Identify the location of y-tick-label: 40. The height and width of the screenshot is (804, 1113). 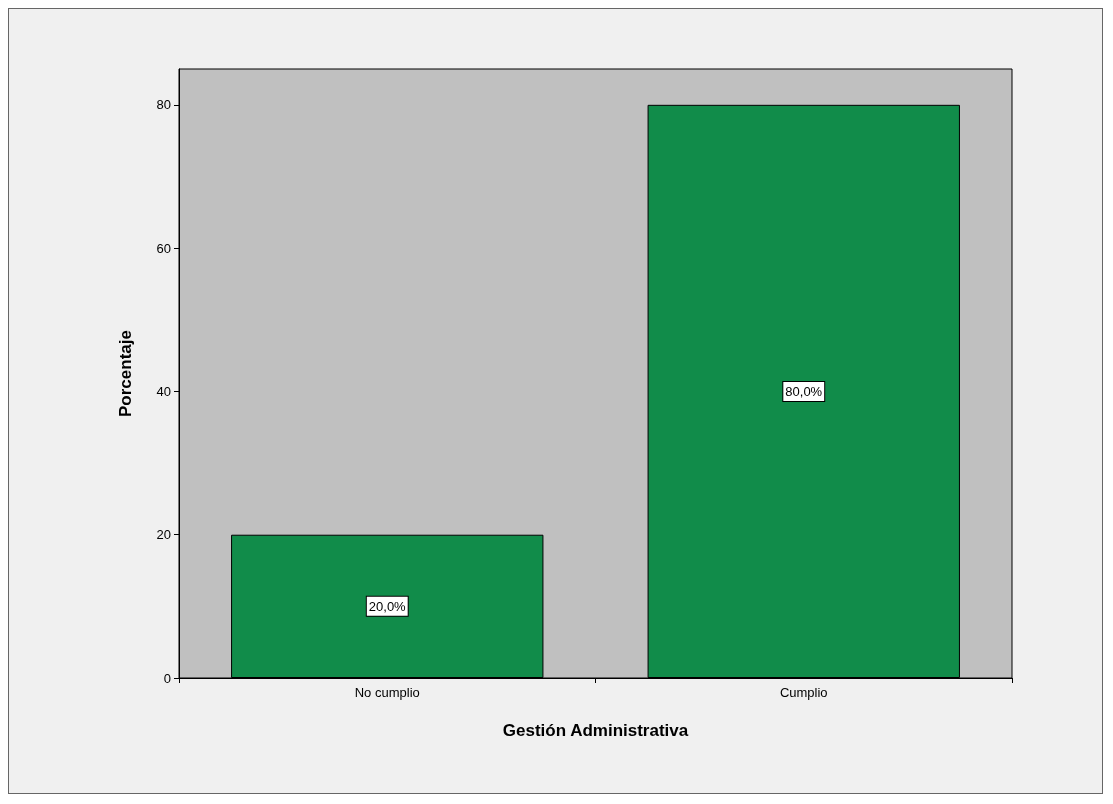
(163, 391).